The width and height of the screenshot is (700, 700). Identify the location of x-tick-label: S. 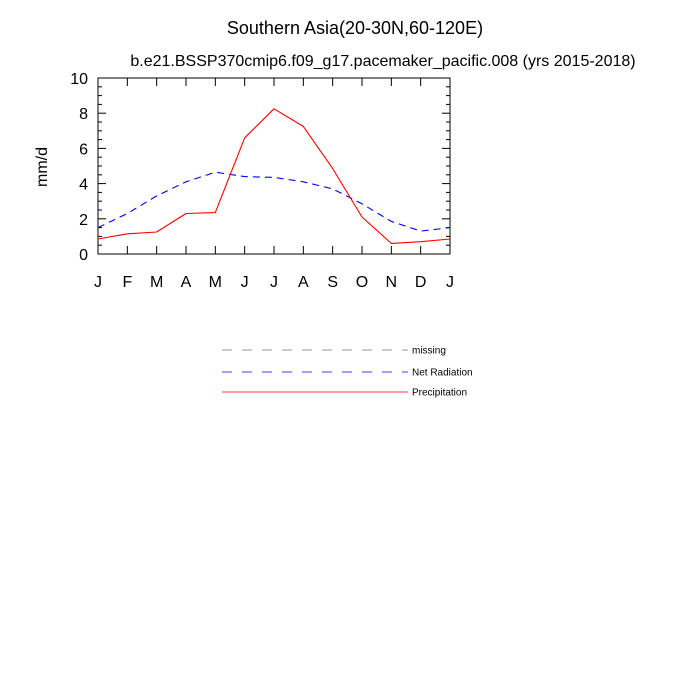
(332, 282).